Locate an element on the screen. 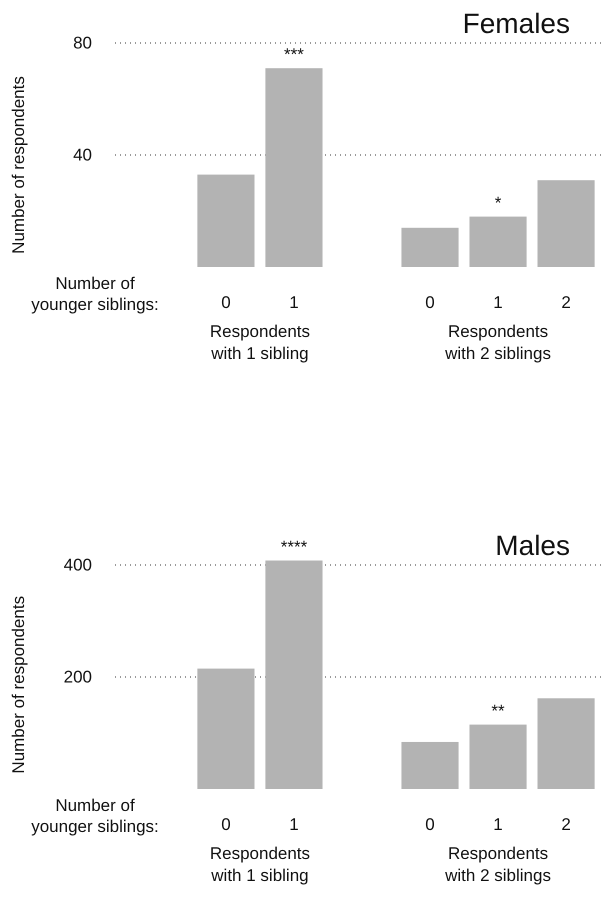  chart-title: Males is located at coordinates (532, 545).